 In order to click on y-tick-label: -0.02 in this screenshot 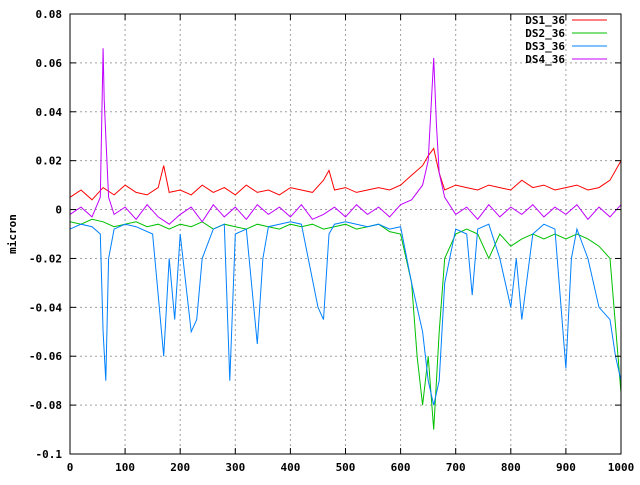, I will do `click(45, 258)`.